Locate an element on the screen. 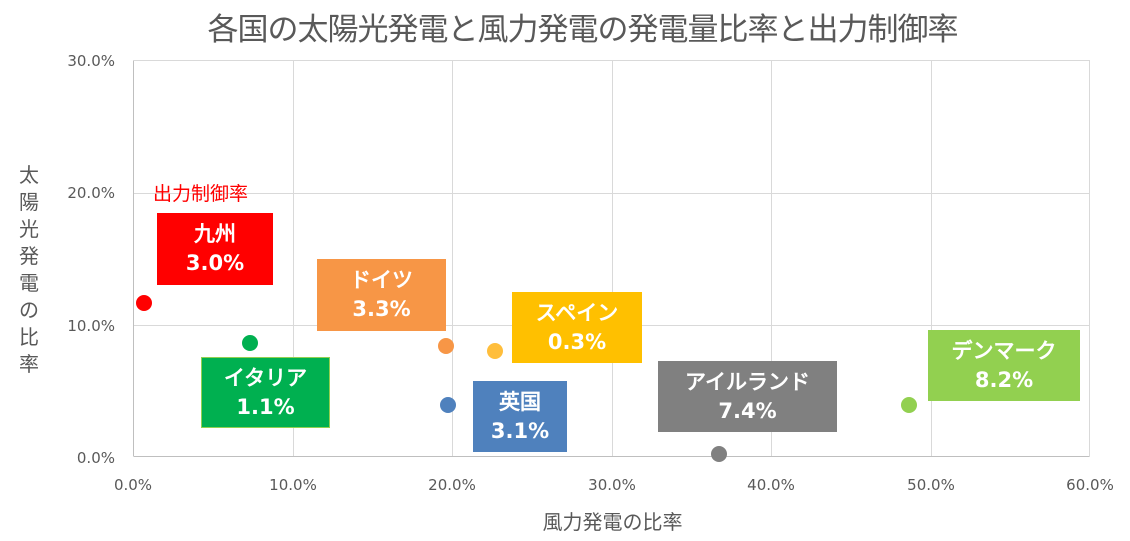 This screenshot has height=541, width=1130. label-denmark: デンマーク 8.2% is located at coordinates (1004, 365).